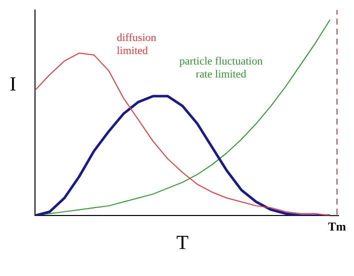  I want to click on text: particle fluctuation rate limited, so click(221, 67).